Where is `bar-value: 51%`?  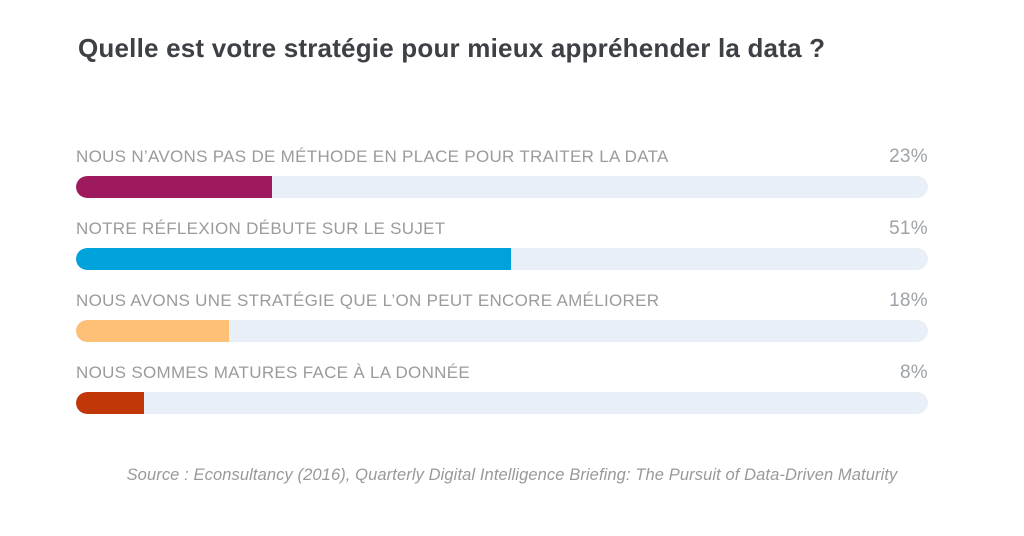 bar-value: 51% is located at coordinates (908, 228).